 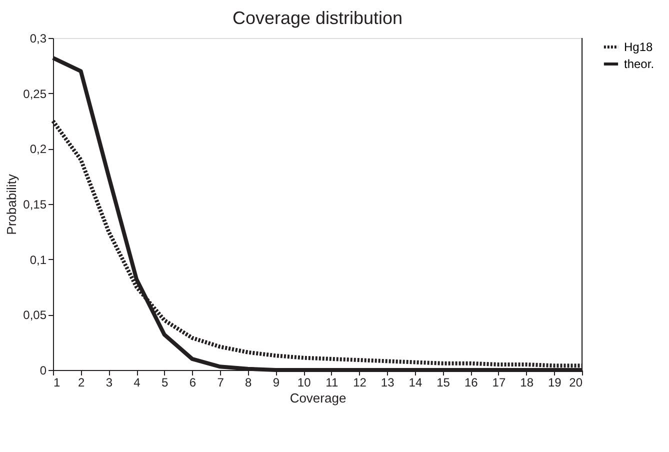 I want to click on x-tick-label: 3, so click(x=109, y=383).